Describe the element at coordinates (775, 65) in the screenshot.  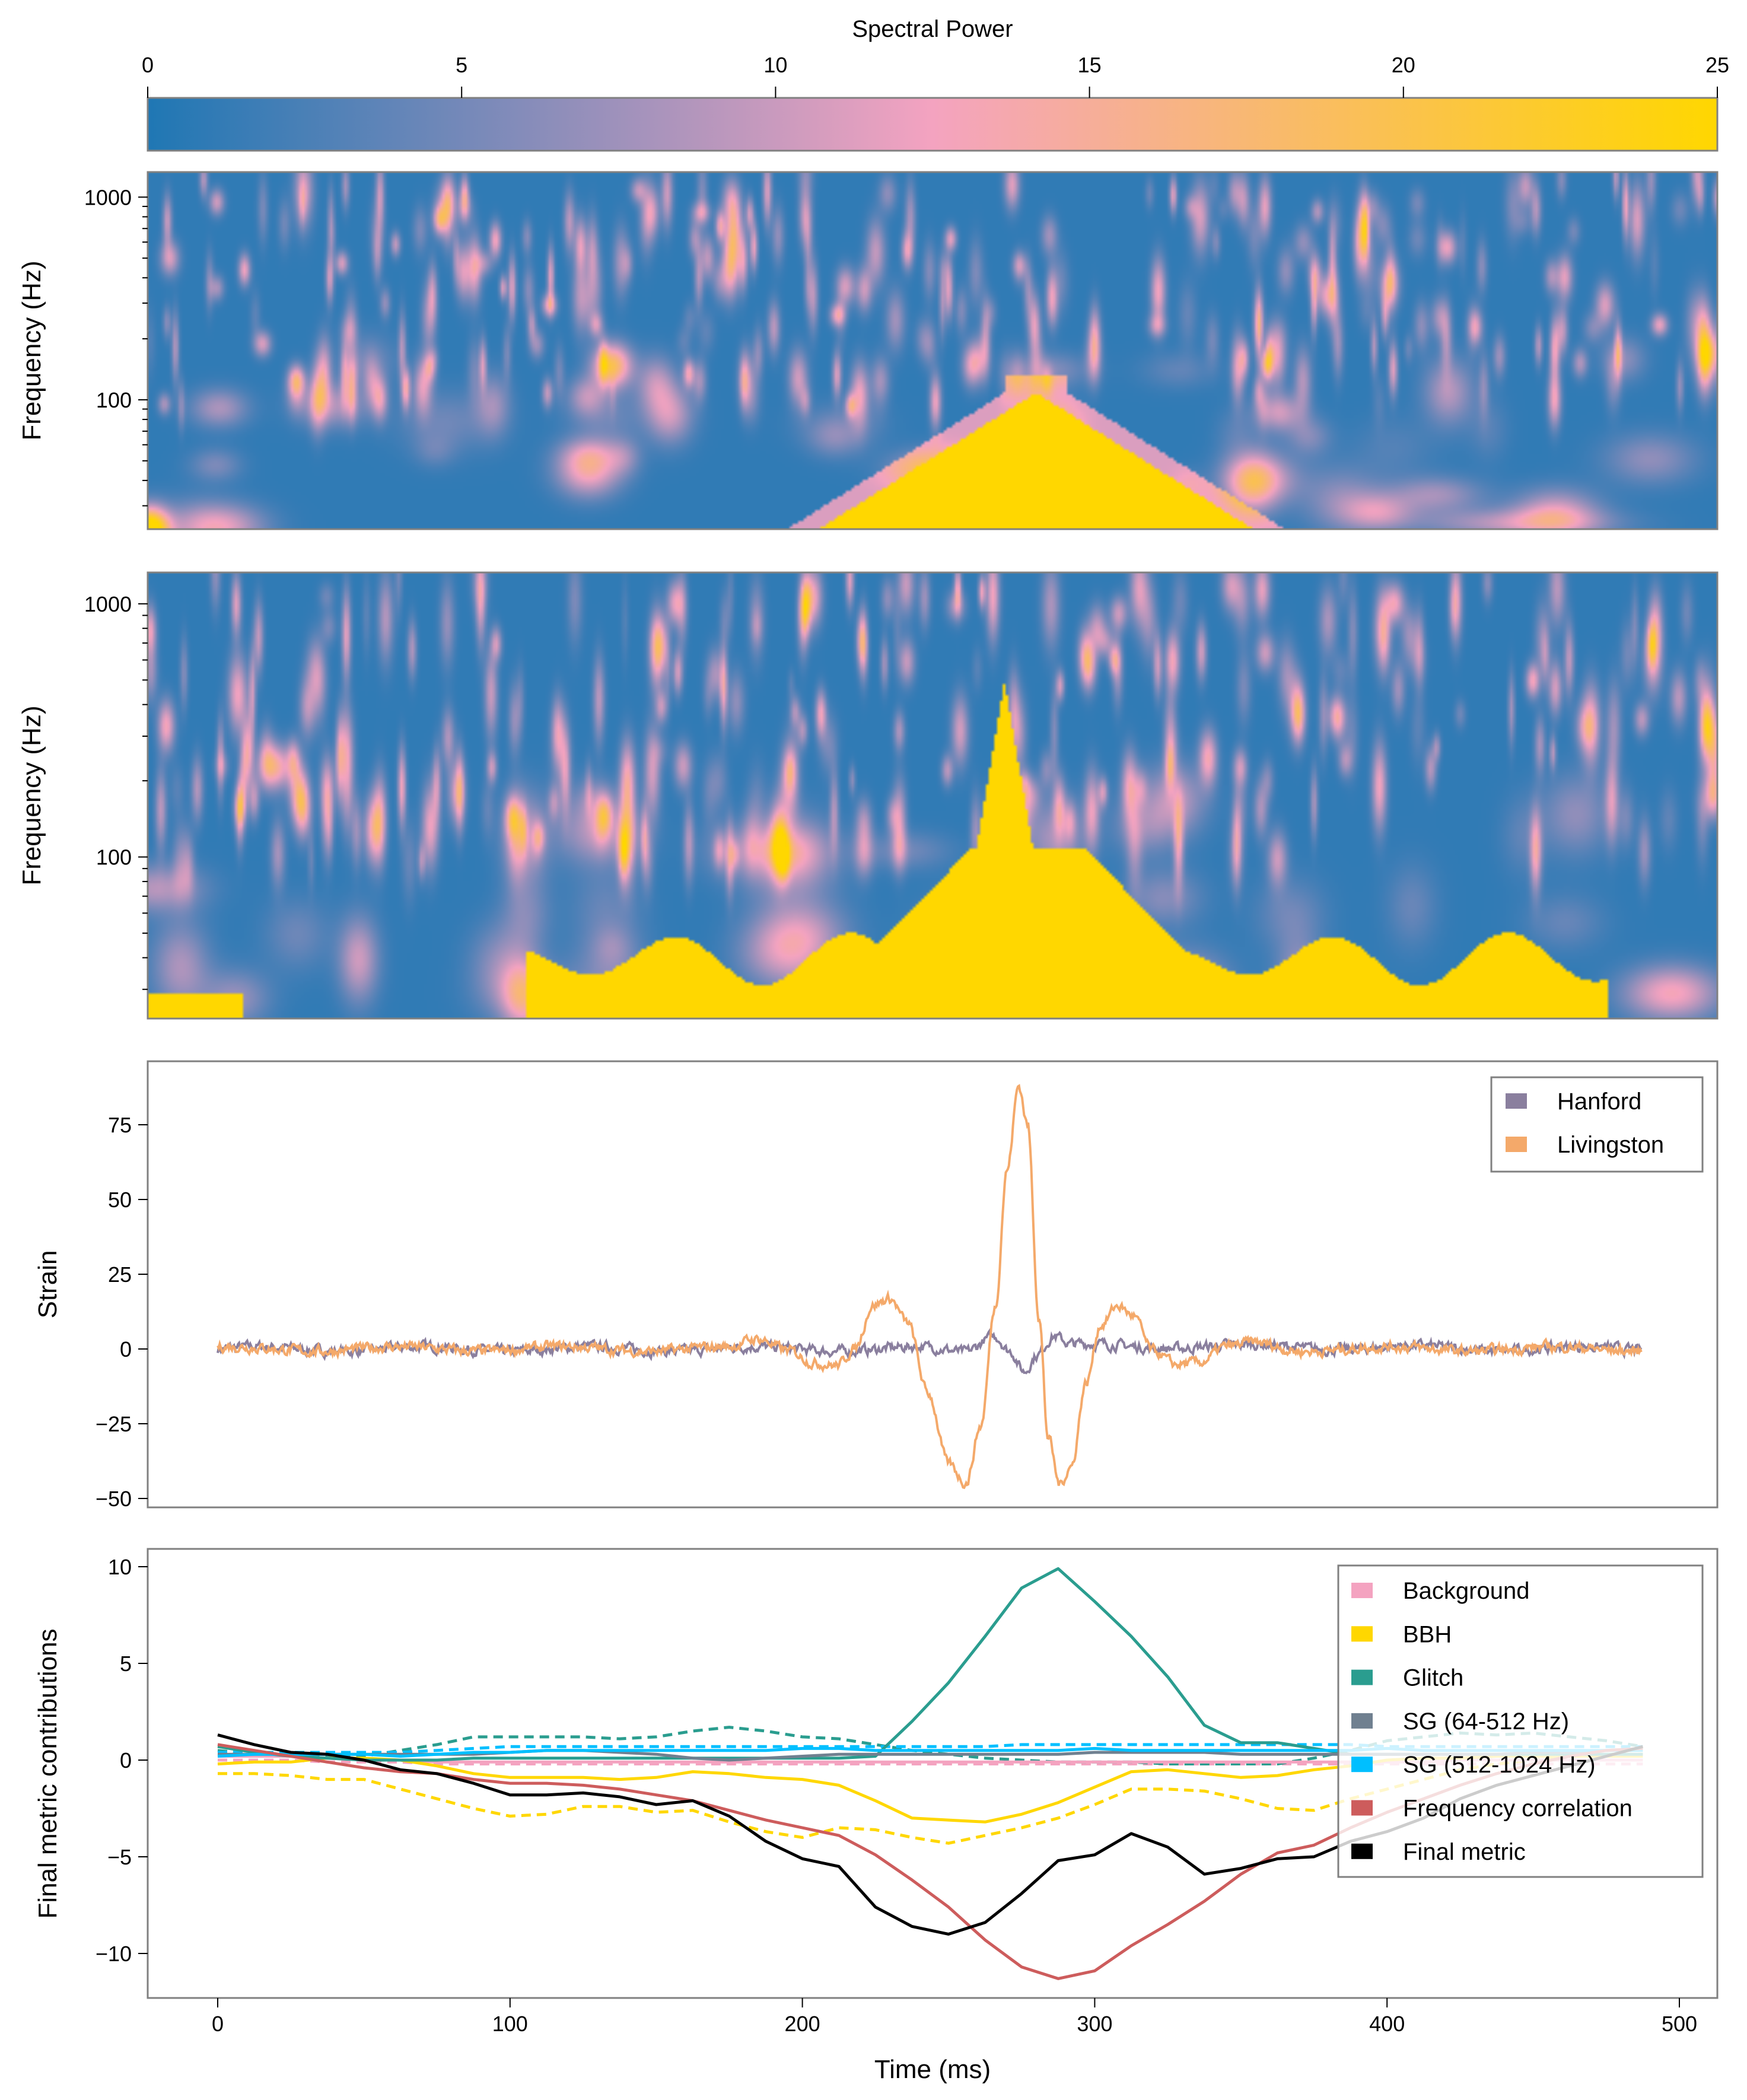
I see `colorbar-tick-label: 10` at that location.